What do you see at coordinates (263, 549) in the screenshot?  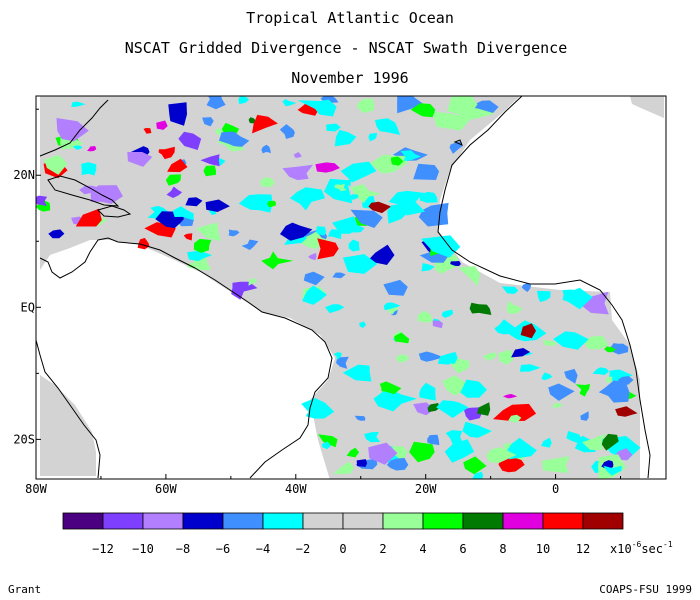 I see `colorbar-tick-label: −4` at bounding box center [263, 549].